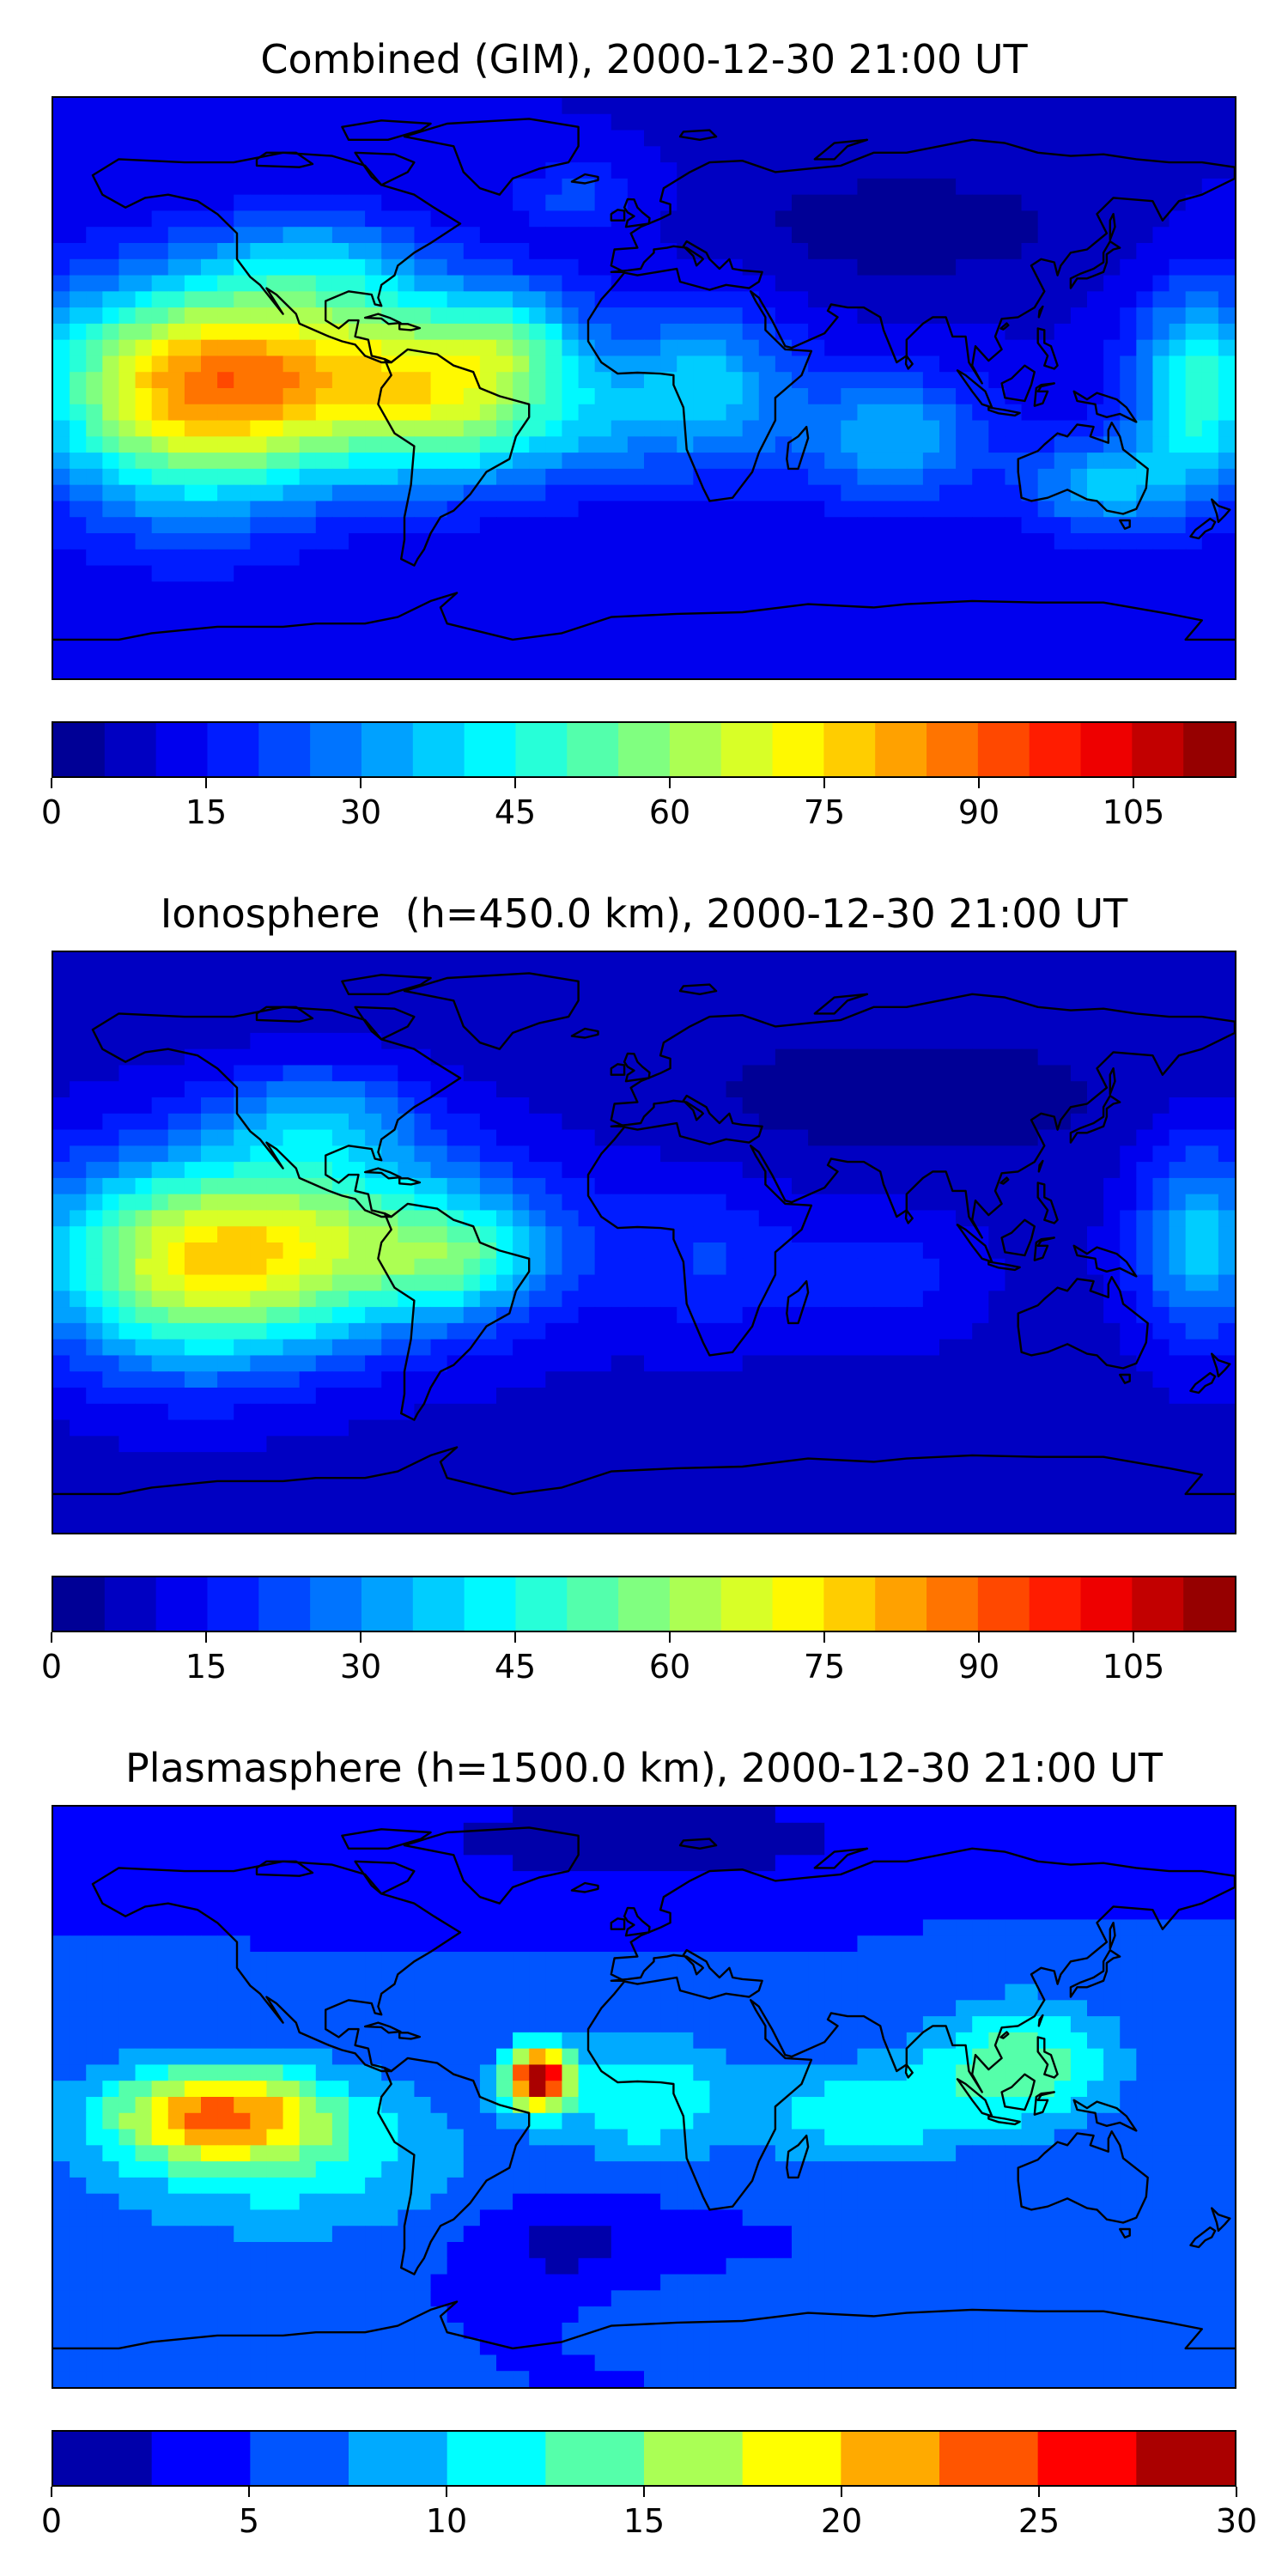 The width and height of the screenshot is (1288, 2576). Describe the element at coordinates (841, 149) in the screenshot. I see `coastline-novaya-zemlya` at that location.